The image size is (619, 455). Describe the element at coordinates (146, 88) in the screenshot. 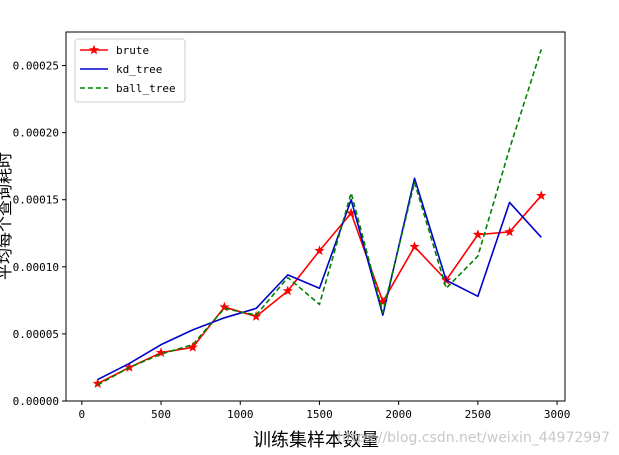

I see `legend-label-ball_tree: ball_tree` at that location.